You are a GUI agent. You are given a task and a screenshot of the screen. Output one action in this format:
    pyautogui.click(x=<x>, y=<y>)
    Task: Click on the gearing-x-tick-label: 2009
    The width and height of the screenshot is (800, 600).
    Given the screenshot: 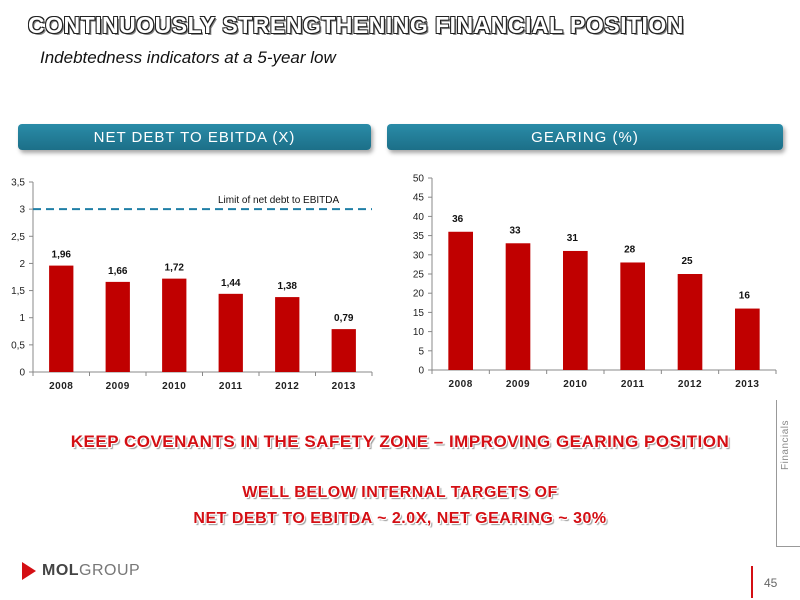 What is the action you would take?
    pyautogui.click(x=518, y=384)
    